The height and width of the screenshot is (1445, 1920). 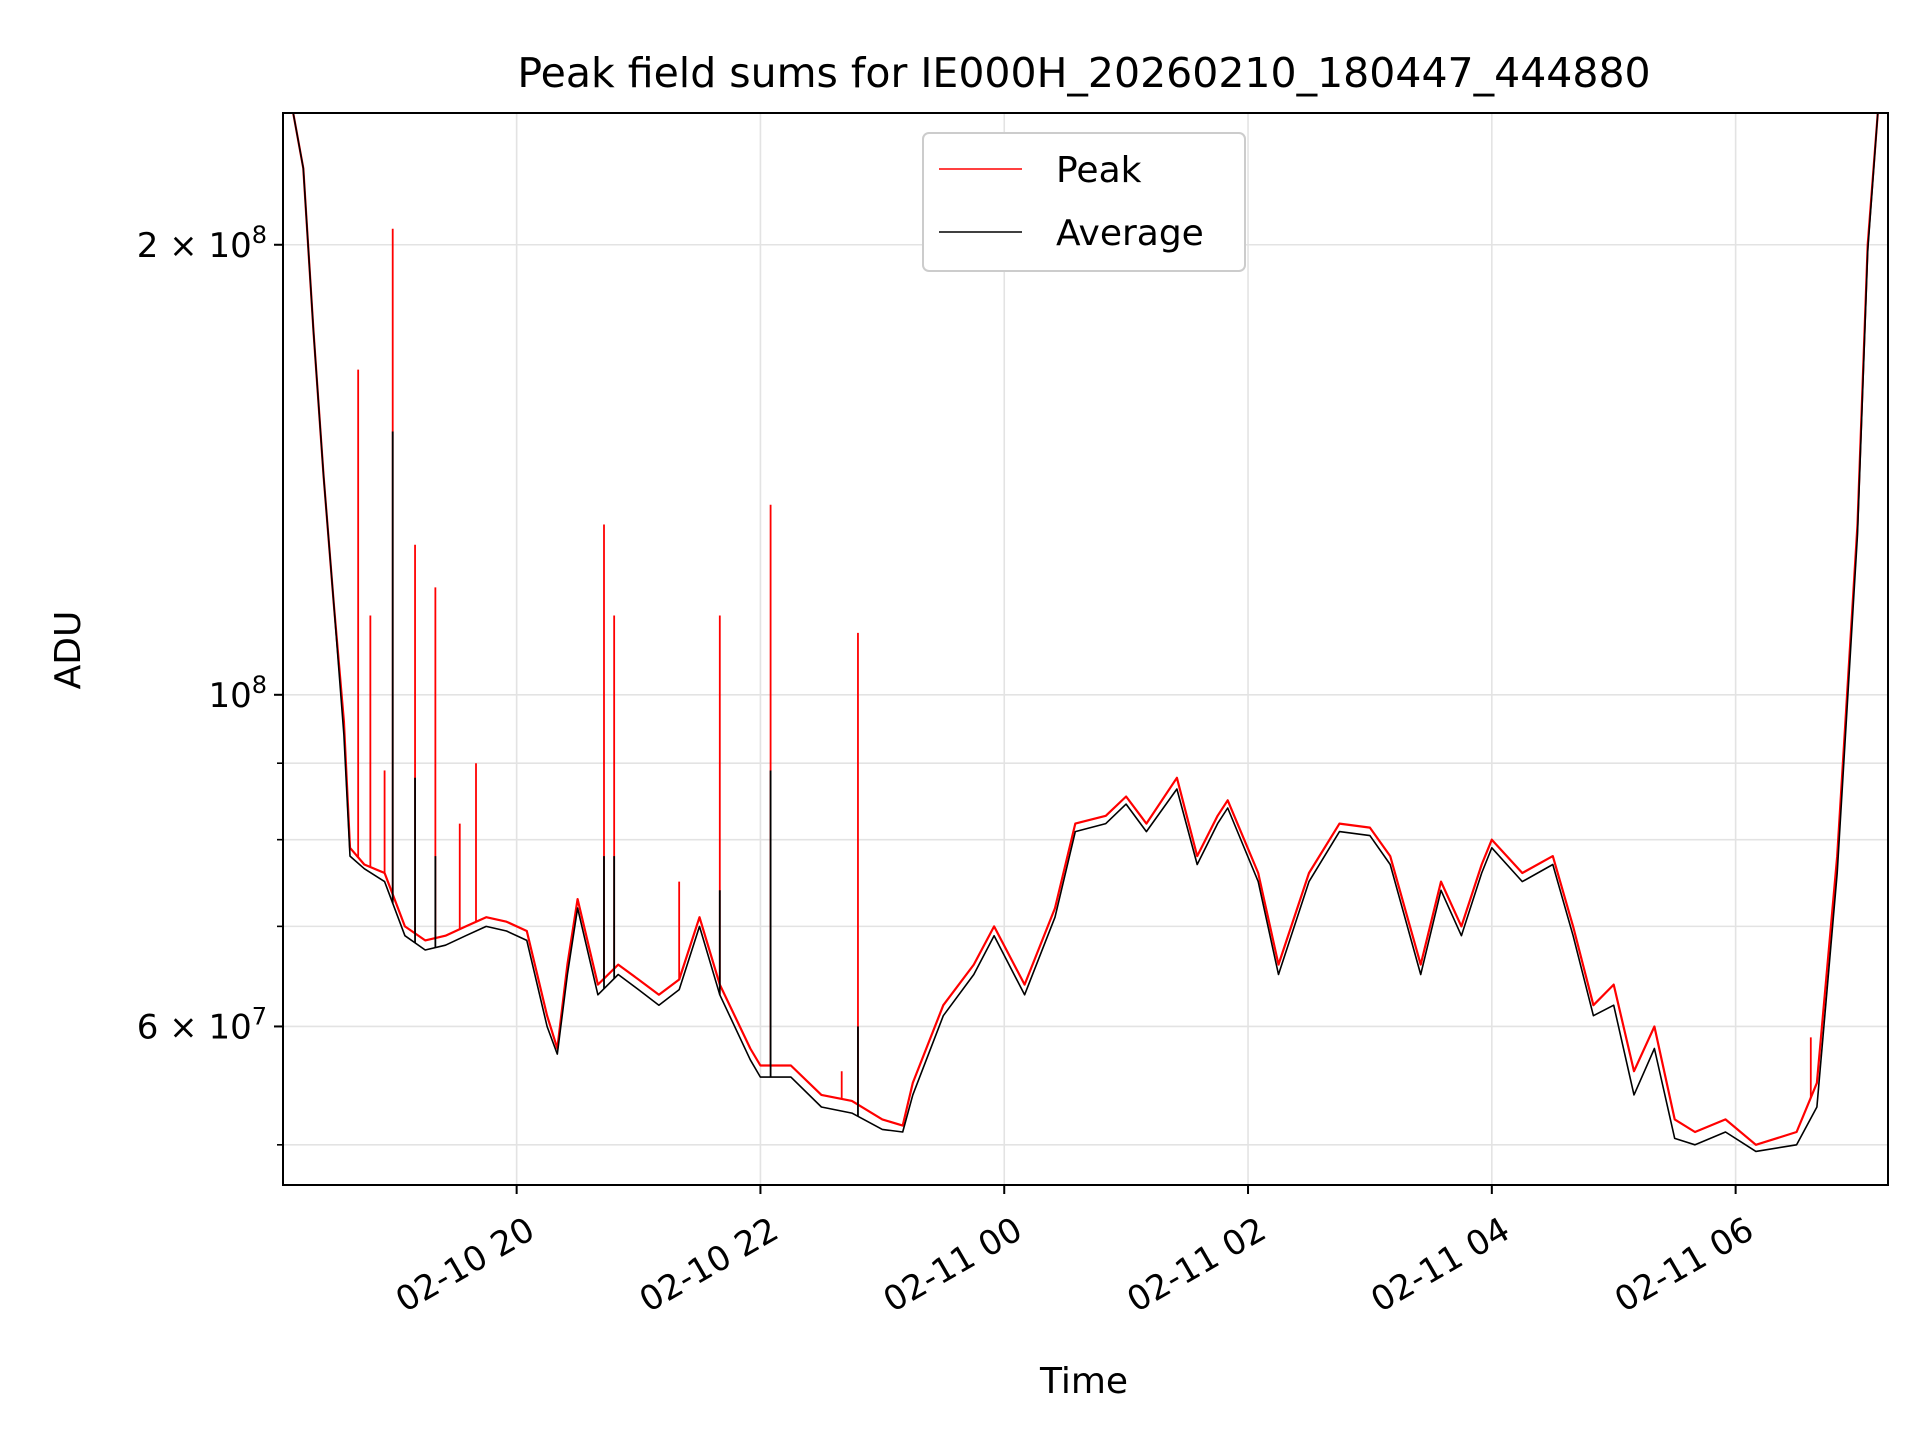 I want to click on y-axis-label: ADU, so click(x=68, y=650).